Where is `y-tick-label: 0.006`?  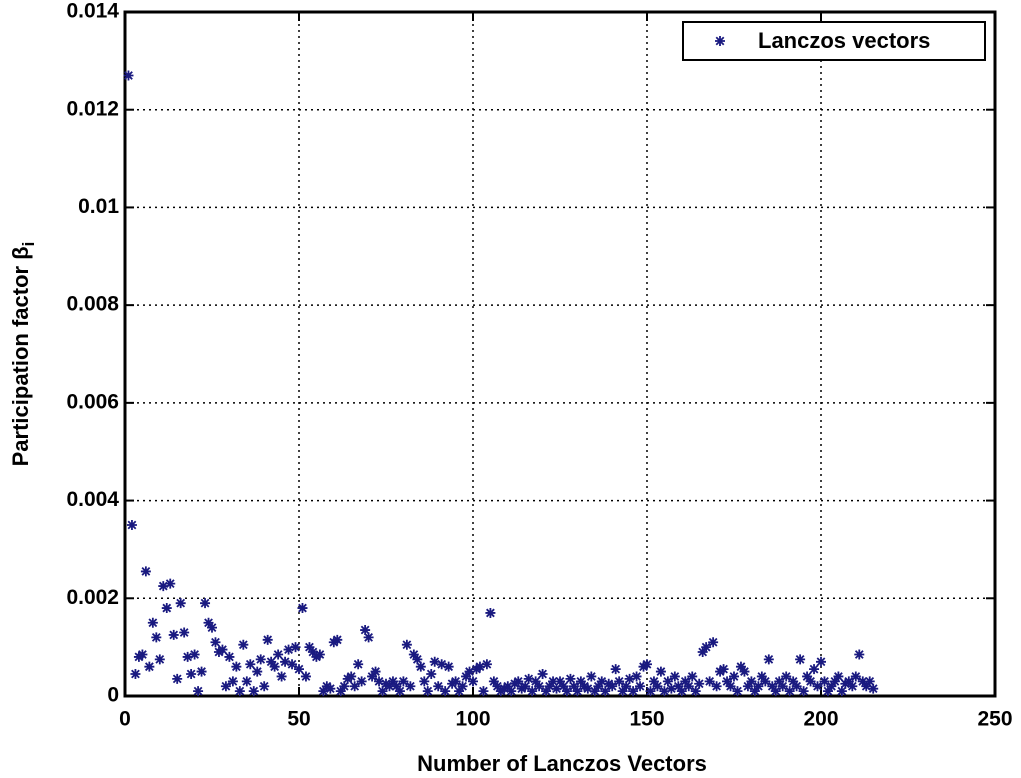
y-tick-label: 0.006 is located at coordinates (92, 401).